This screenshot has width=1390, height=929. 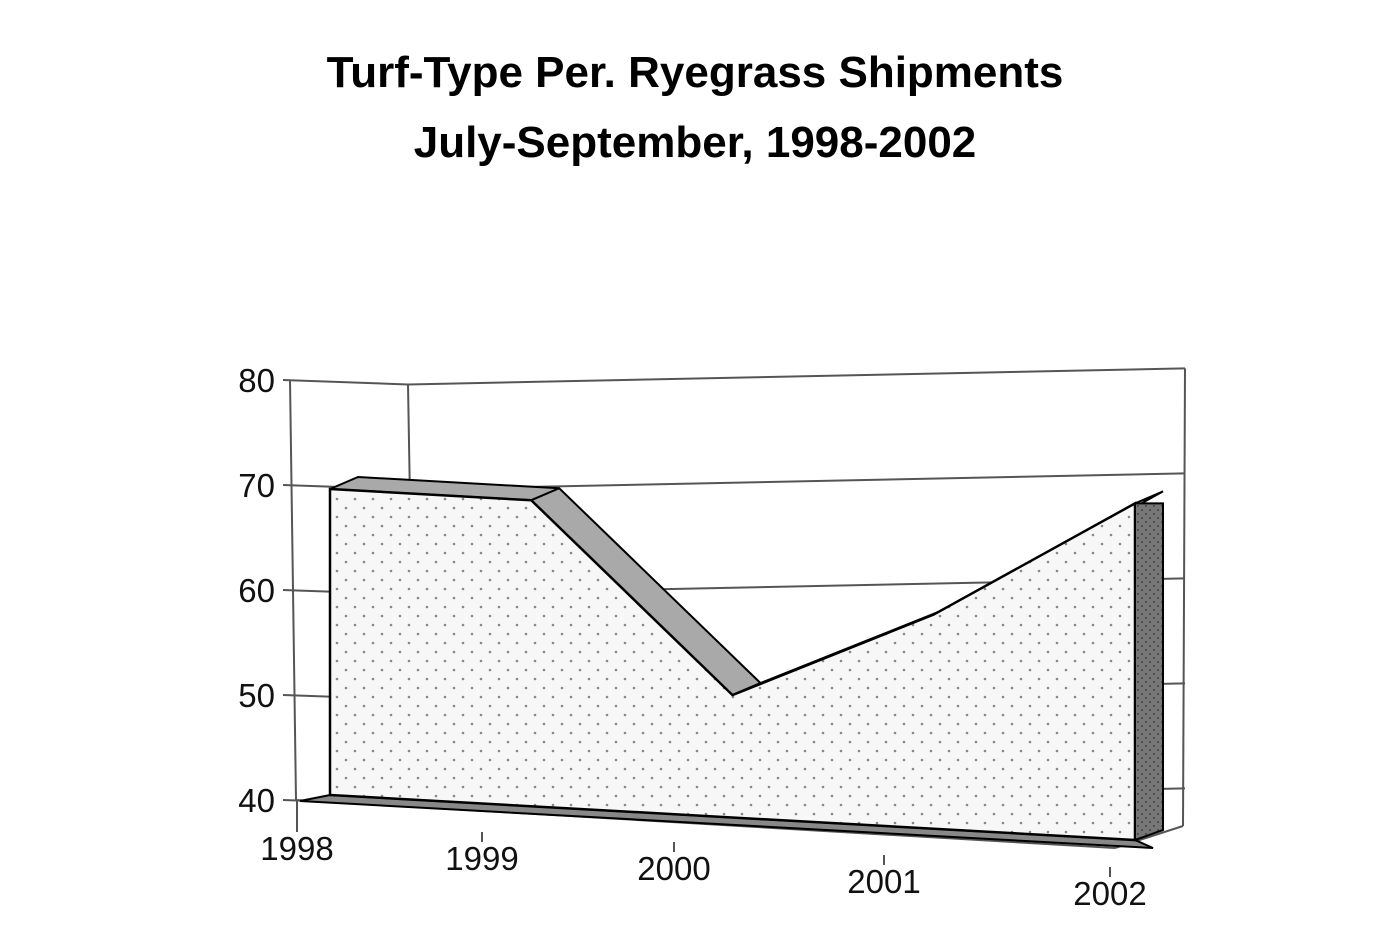 What do you see at coordinates (256, 485) in the screenshot?
I see `y-tick-label: 70` at bounding box center [256, 485].